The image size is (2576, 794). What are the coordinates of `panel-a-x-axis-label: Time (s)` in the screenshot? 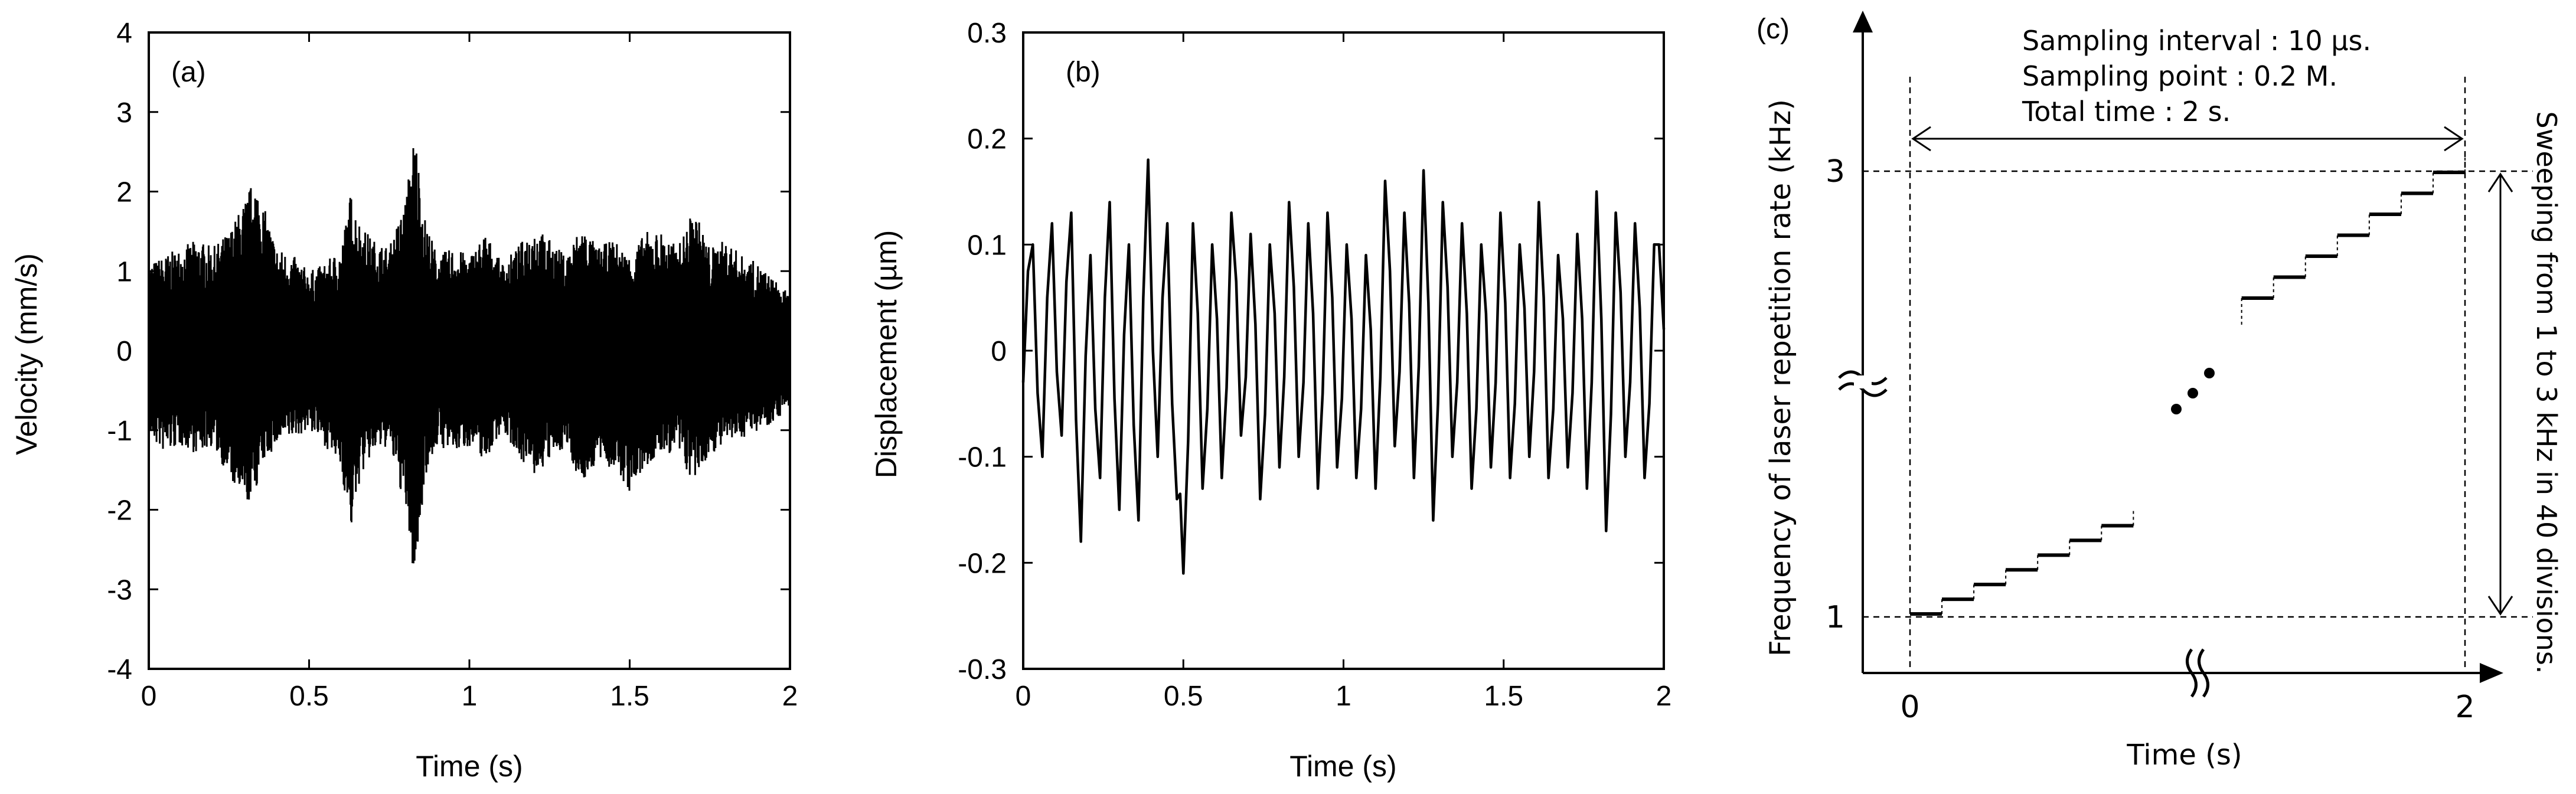 It's located at (469, 766).